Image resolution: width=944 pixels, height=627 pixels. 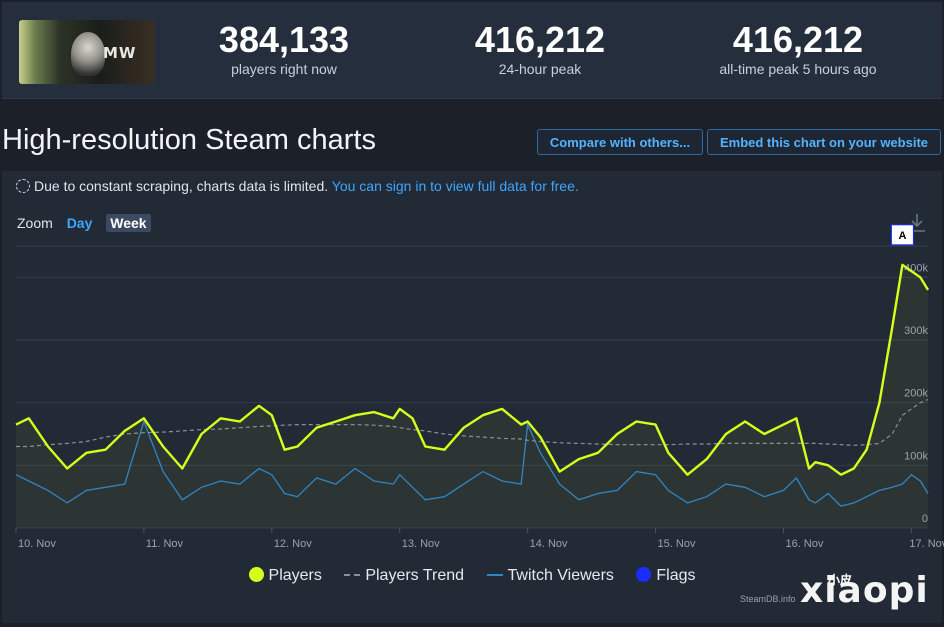 I want to click on legend-label: Players, so click(x=295, y=575).